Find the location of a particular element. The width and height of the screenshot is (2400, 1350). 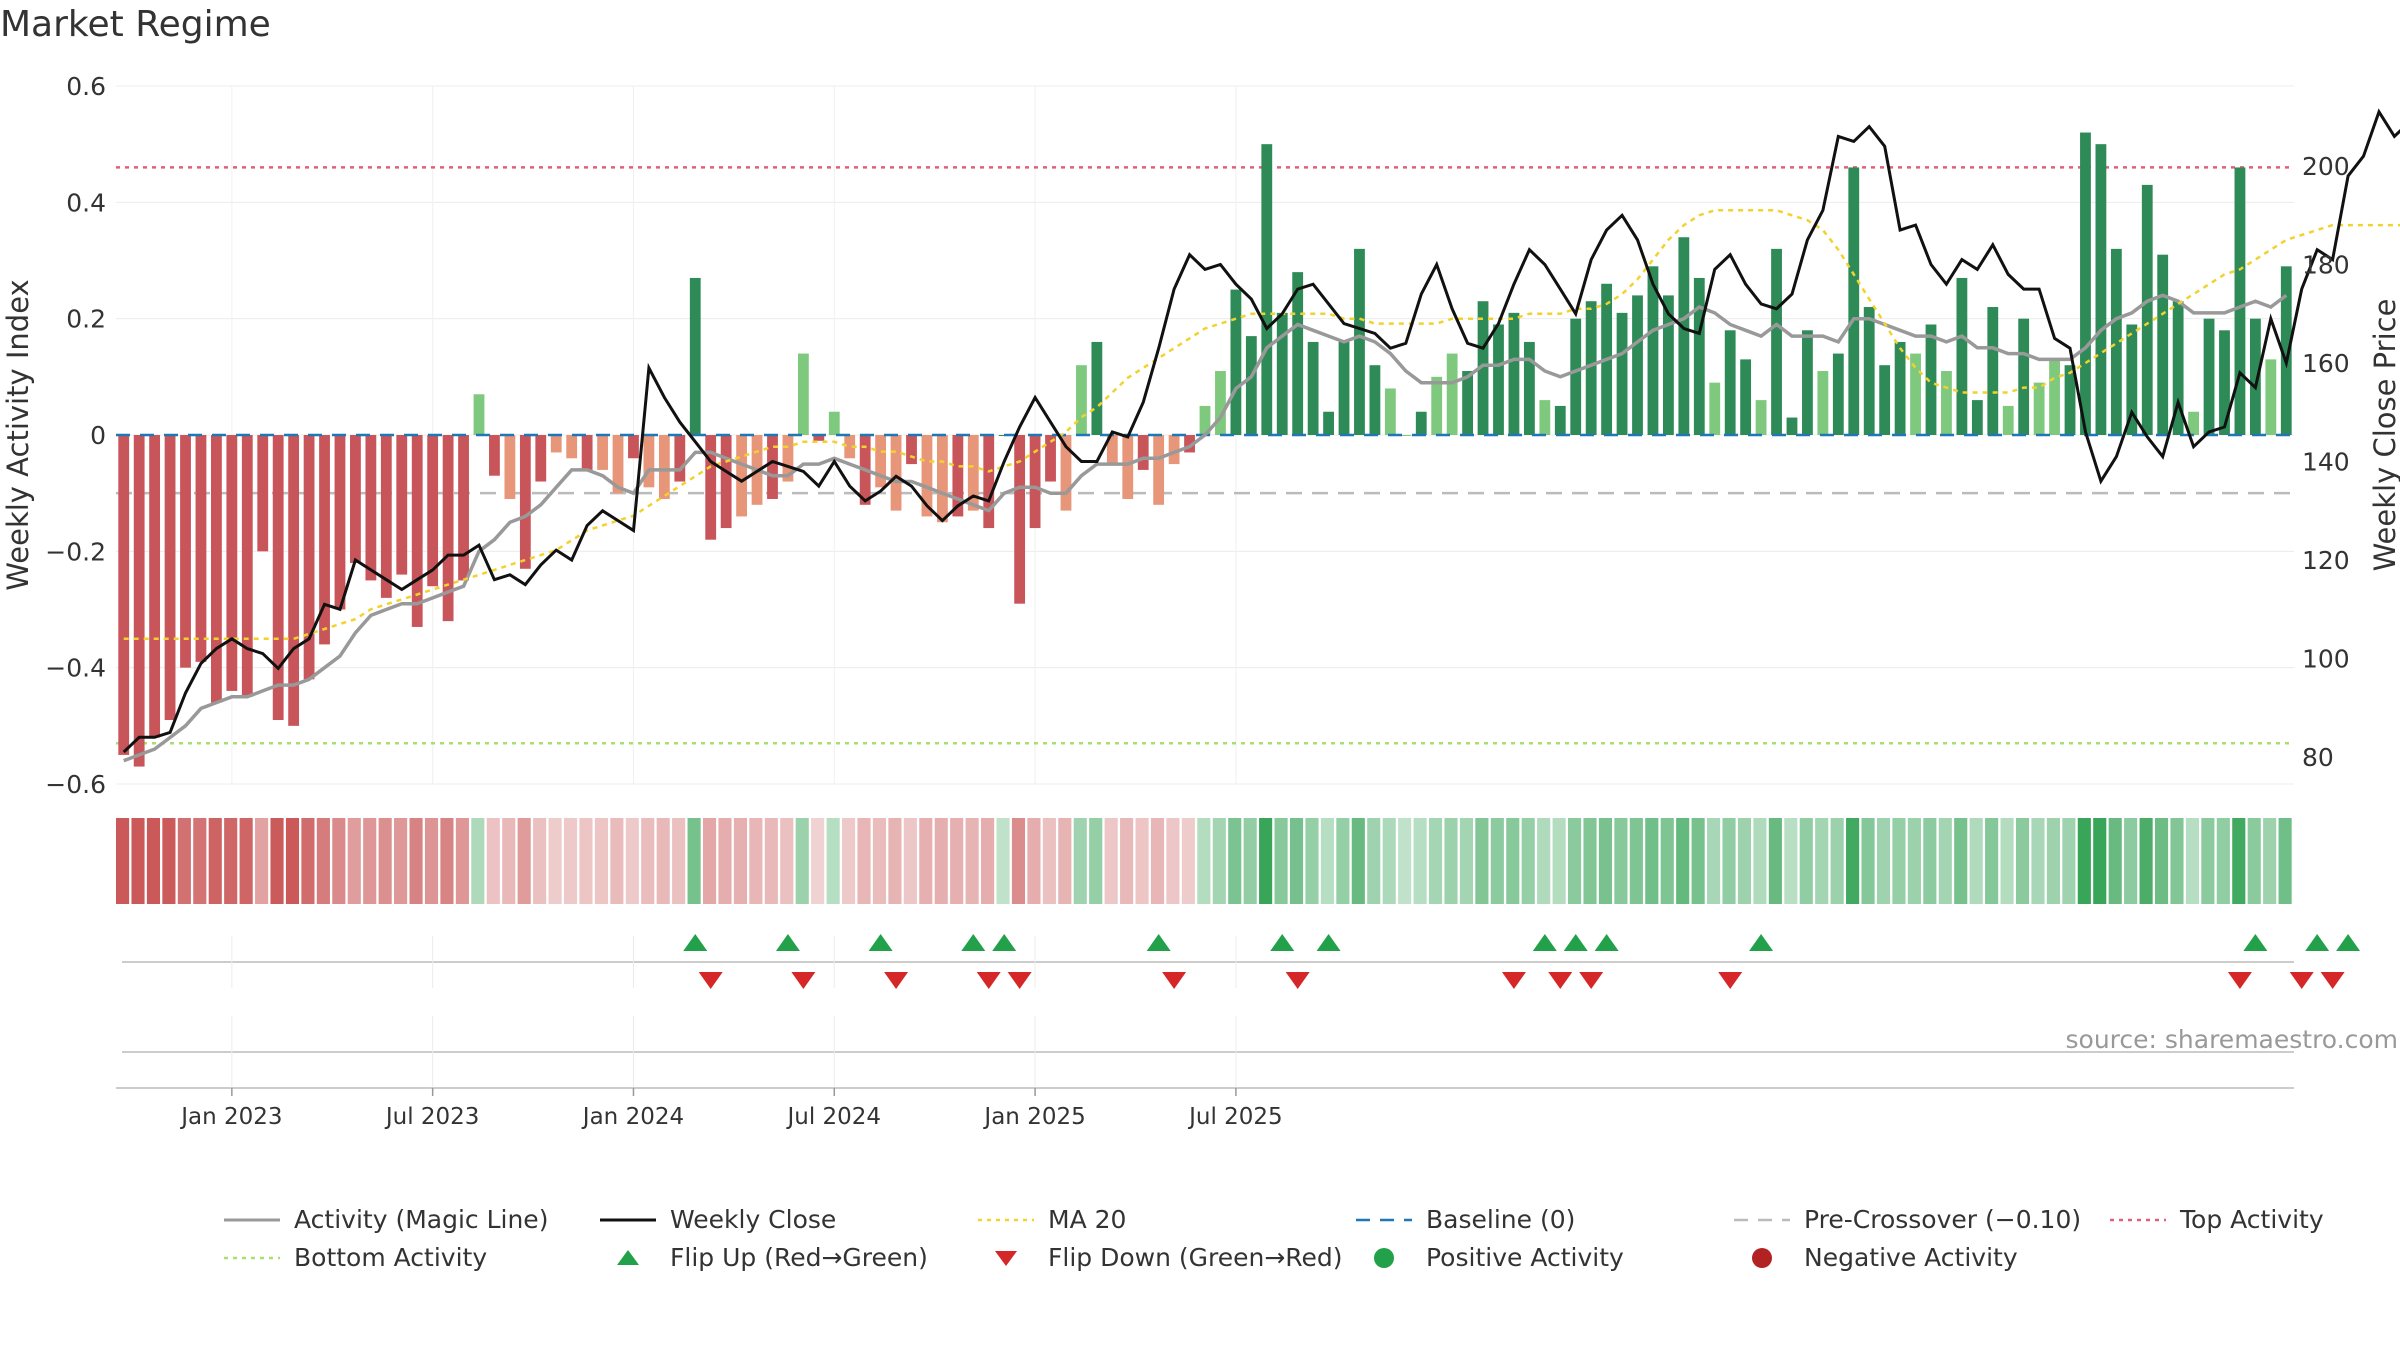

x-tick-label-1: Jul 2023 is located at coordinates (432, 1117).